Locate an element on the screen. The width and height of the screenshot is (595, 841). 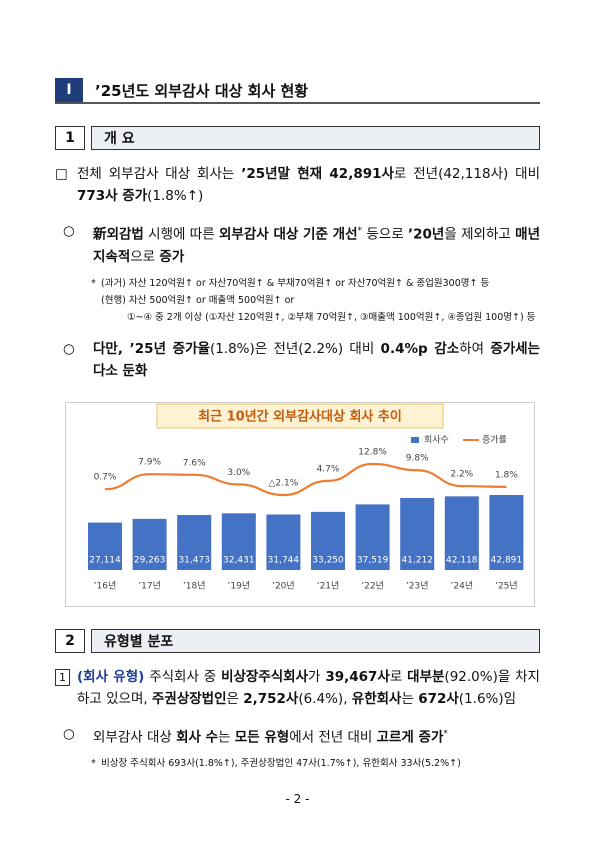
text-run: 0.4%p 감소 is located at coordinates (420, 348).